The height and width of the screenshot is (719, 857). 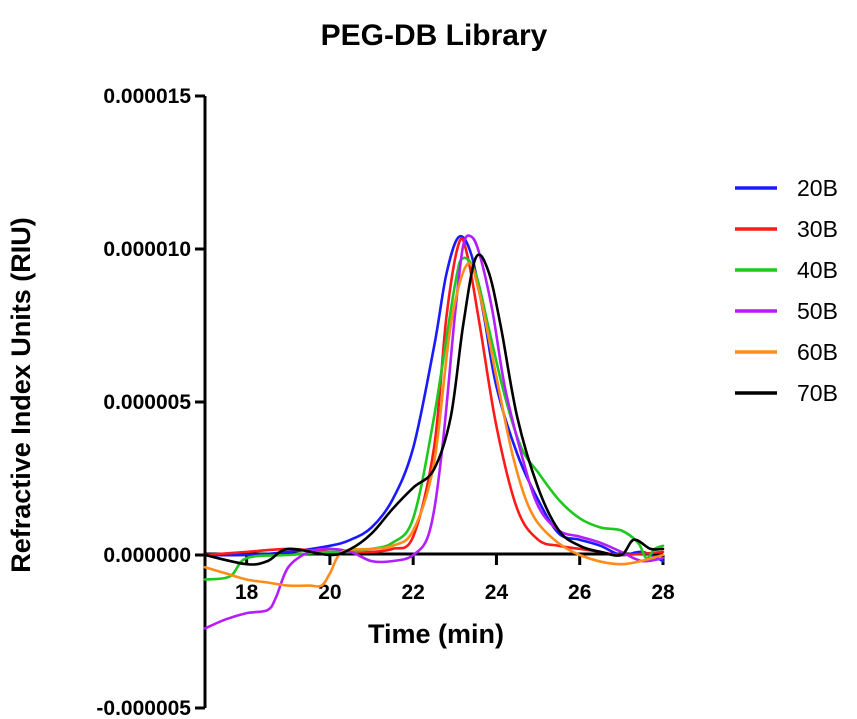 I want to click on legend-label-50b: 50B, so click(x=817, y=311).